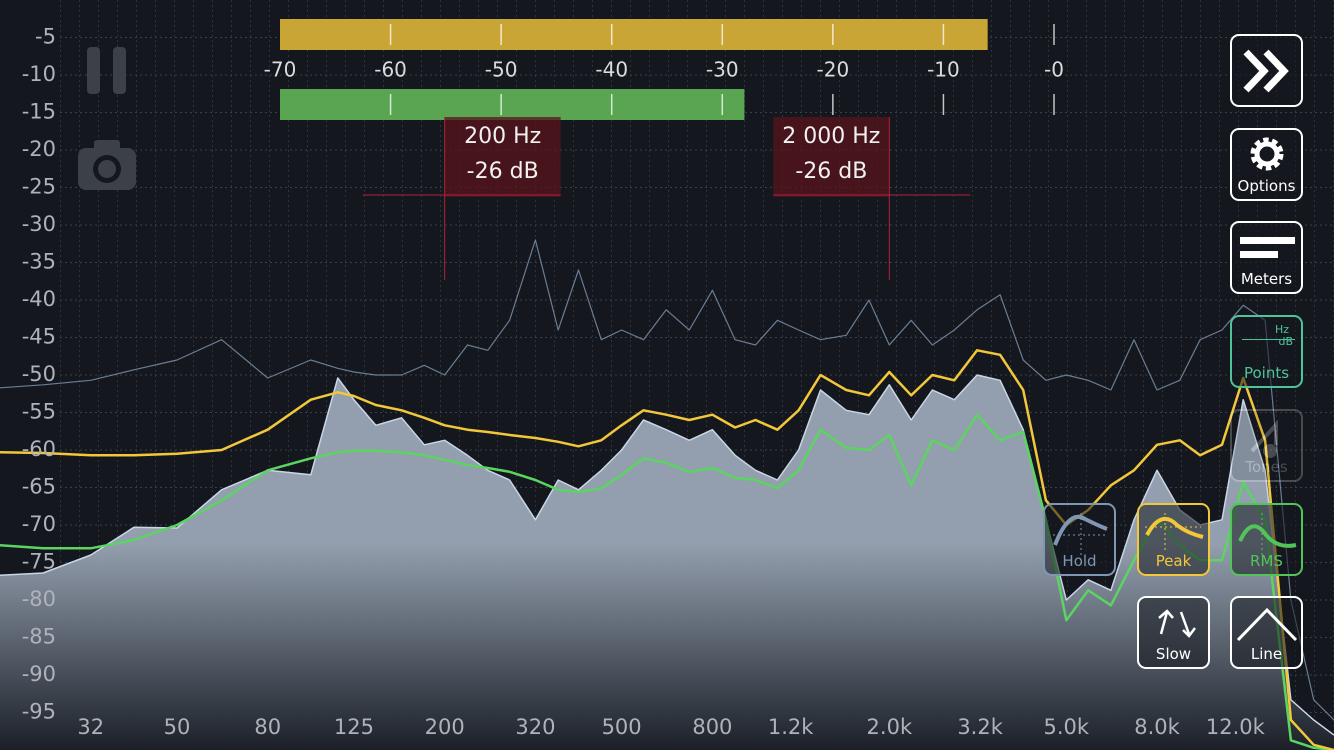 The width and height of the screenshot is (1334, 750). I want to click on meter-tick-label: -0, so click(1054, 70).